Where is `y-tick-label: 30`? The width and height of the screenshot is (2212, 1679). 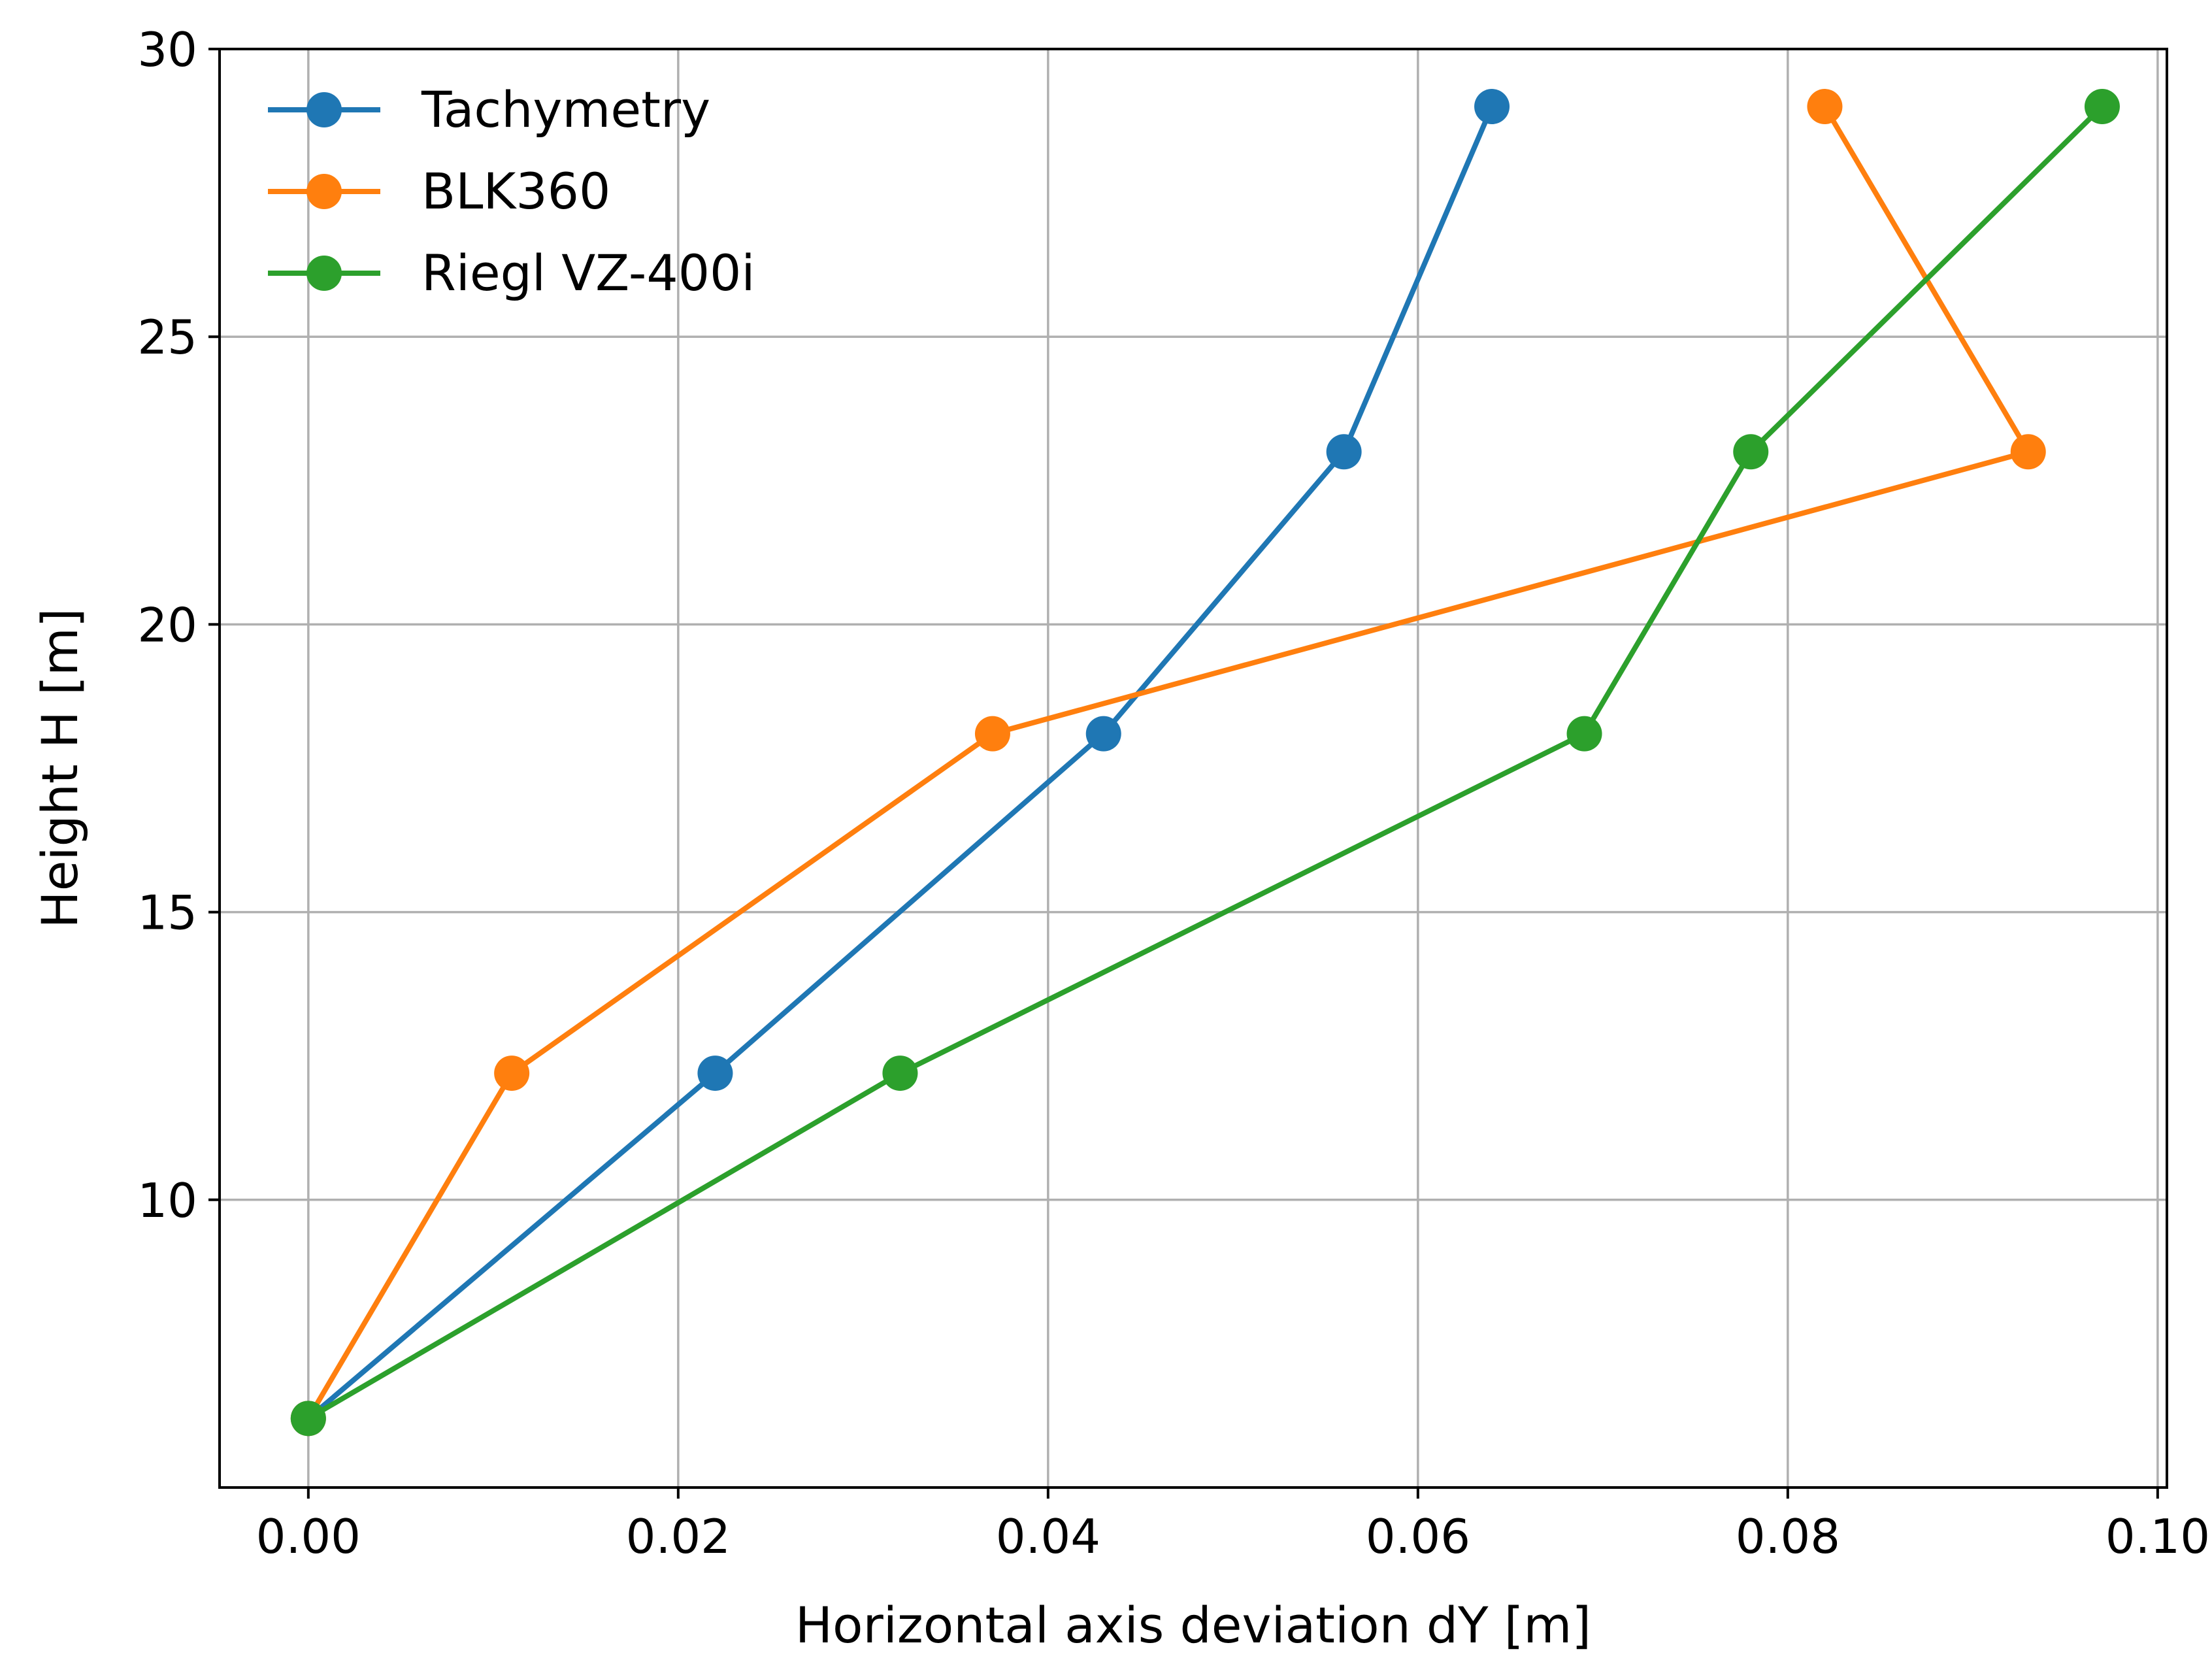
y-tick-label: 30 is located at coordinates (167, 49).